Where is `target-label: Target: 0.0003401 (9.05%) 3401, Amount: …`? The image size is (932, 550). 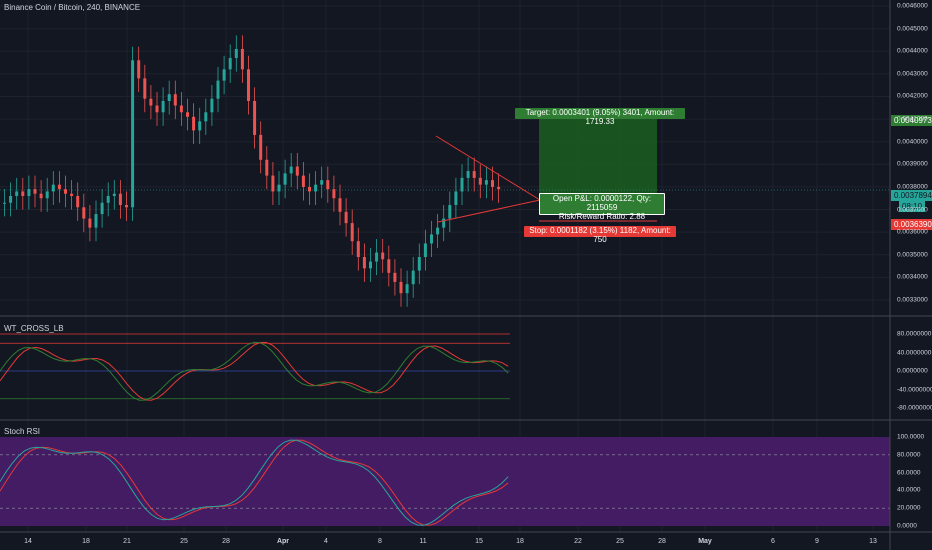 target-label: Target: 0.0003401 (9.05%) 3401, Amount: … is located at coordinates (600, 117).